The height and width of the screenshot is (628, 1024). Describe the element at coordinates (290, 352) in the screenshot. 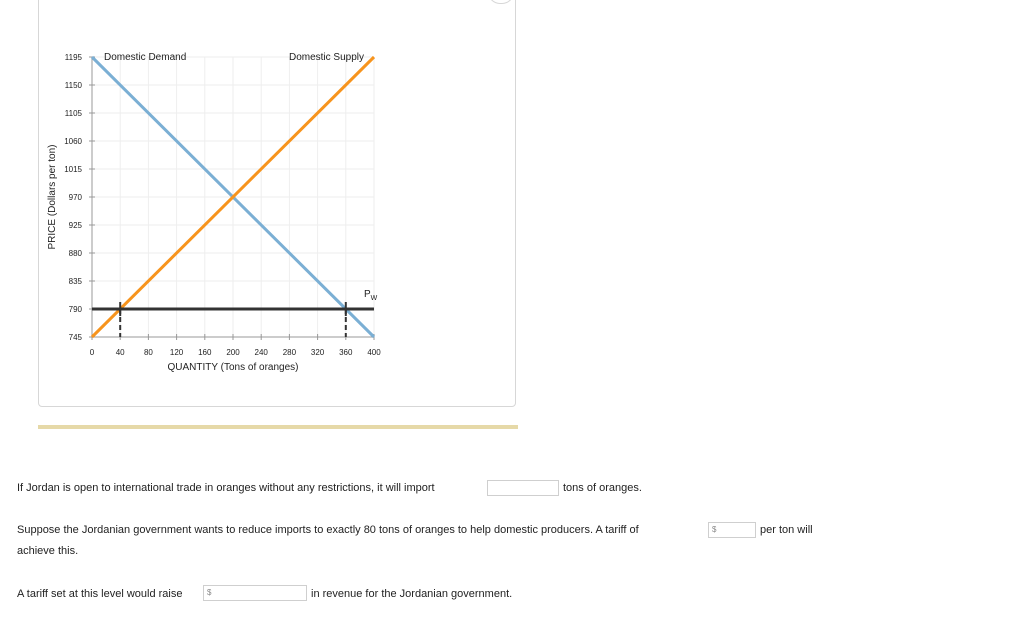

I see `x-tick-label: 280` at that location.